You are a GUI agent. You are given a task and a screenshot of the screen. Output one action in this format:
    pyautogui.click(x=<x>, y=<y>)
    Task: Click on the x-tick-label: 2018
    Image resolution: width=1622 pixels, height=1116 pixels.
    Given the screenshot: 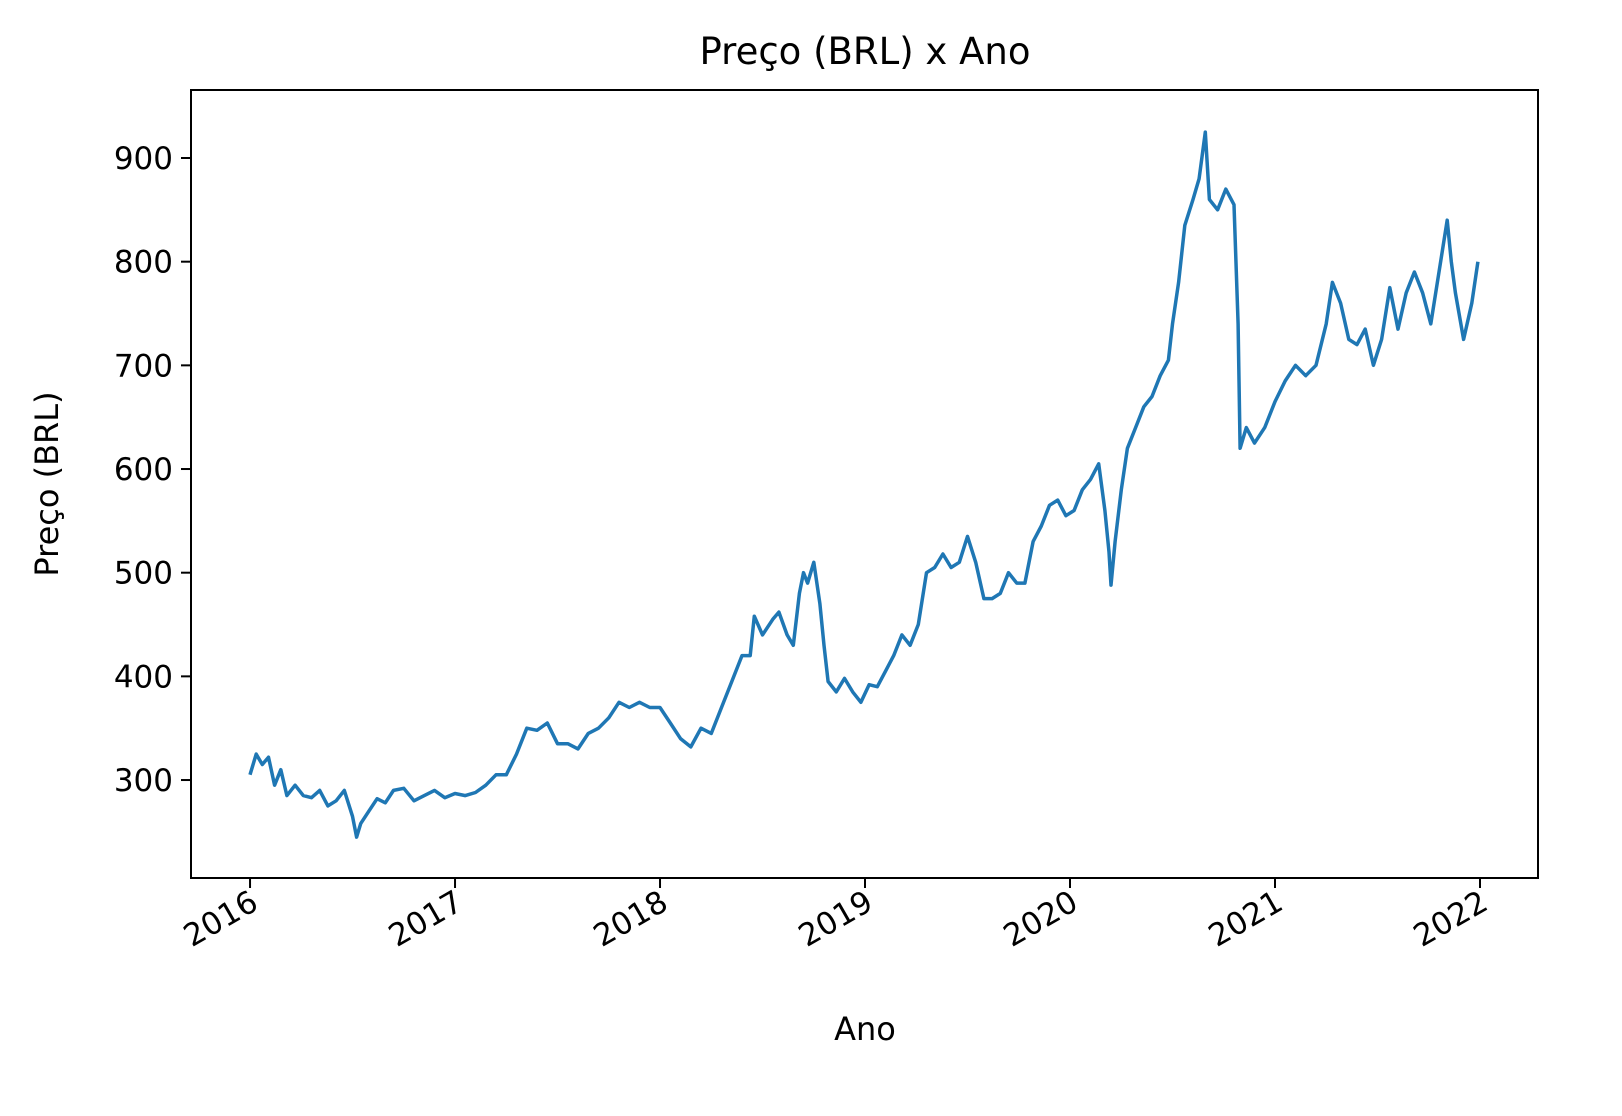 What is the action you would take?
    pyautogui.click(x=631, y=919)
    